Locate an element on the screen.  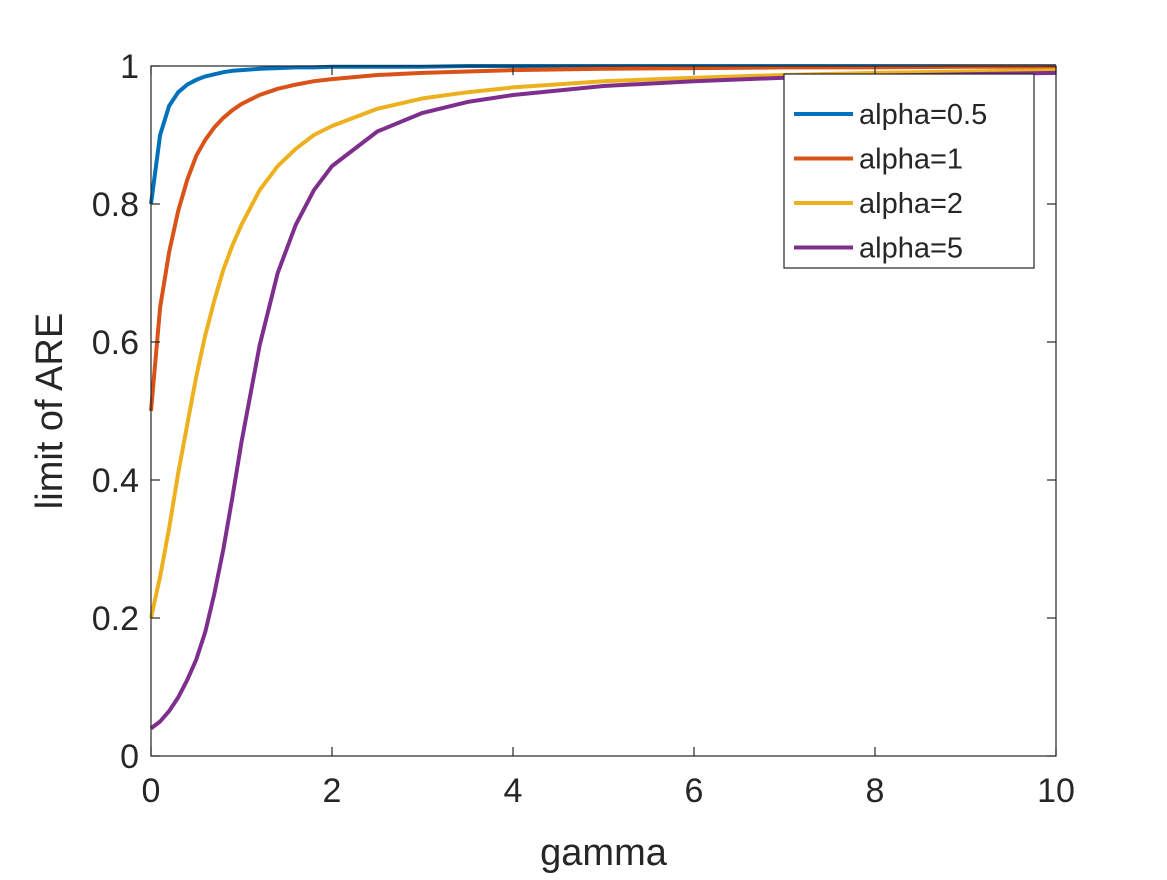
y-tick-label: 0 is located at coordinates (129, 757).